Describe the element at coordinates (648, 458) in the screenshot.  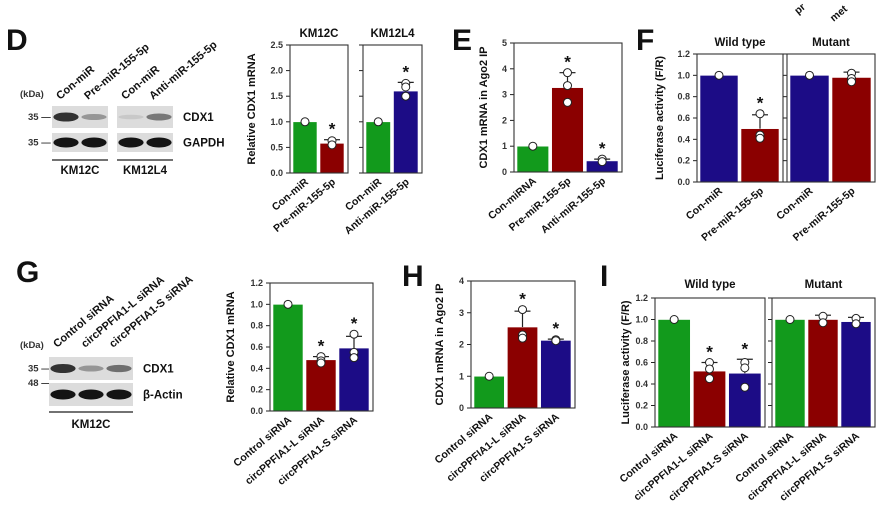
I see `x-category-label: Control siRNA` at that location.